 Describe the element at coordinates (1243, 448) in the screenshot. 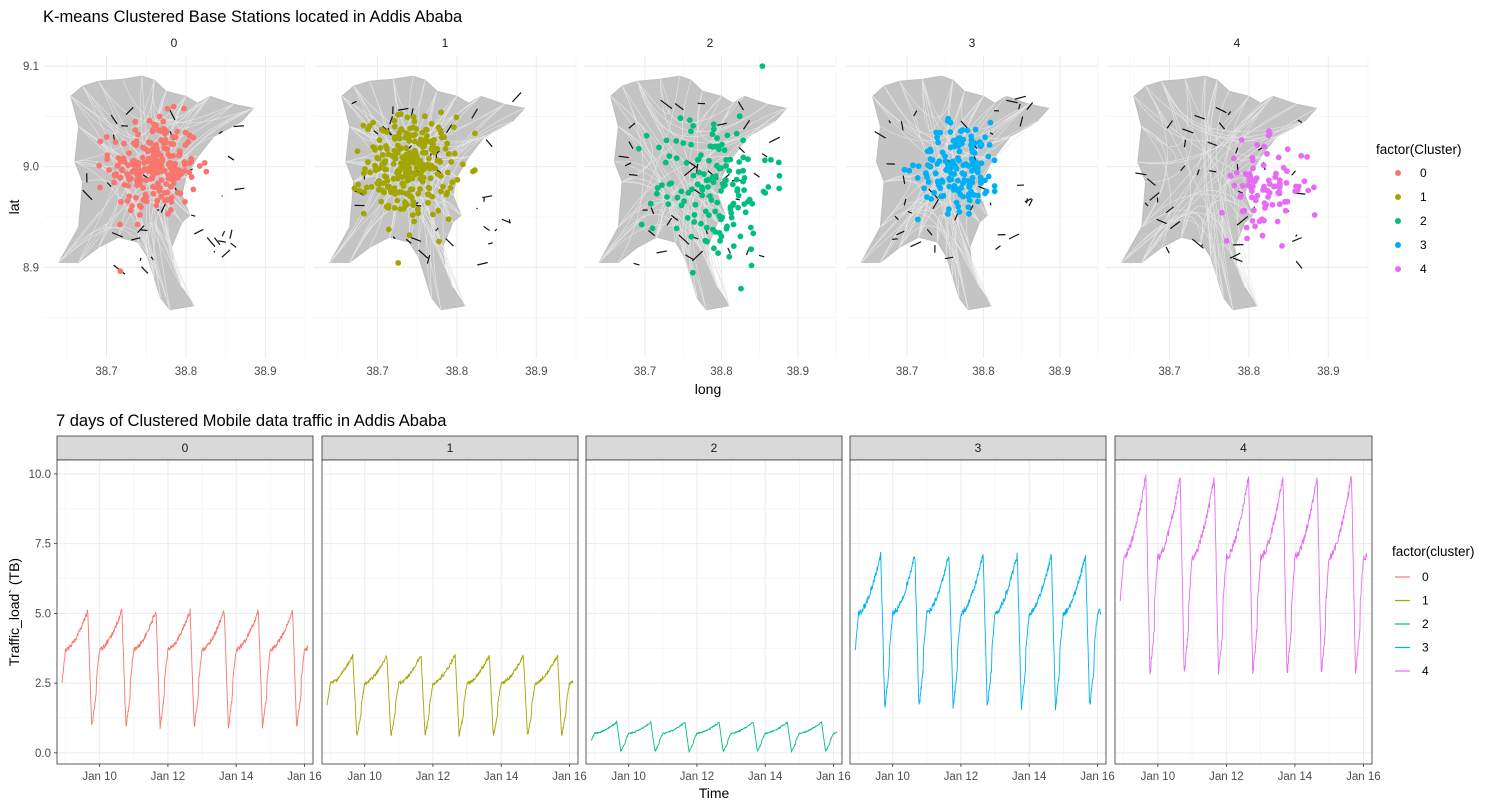

I see `bottom-strip-label: 4` at that location.